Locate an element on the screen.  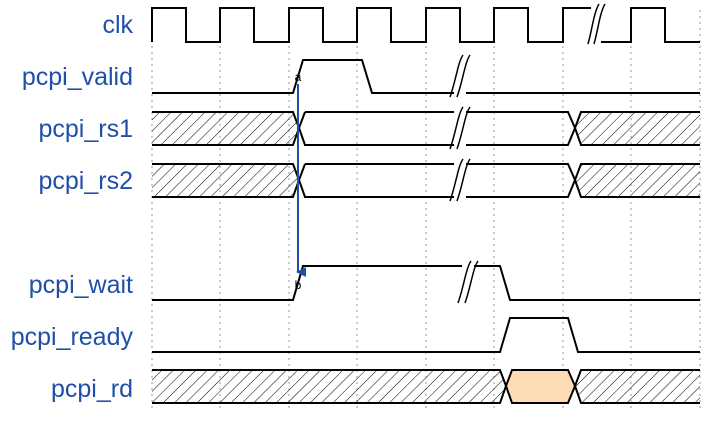
signal-label-pcpi-wait: pcpi_wait is located at coordinates (81, 285).